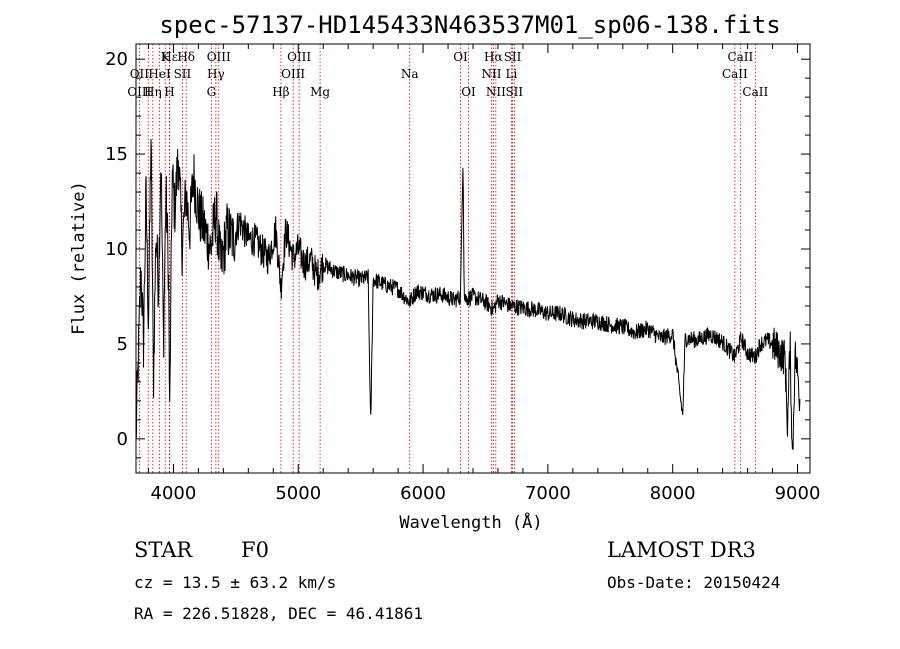  What do you see at coordinates (163, 550) in the screenshot?
I see `object-class: STAR` at bounding box center [163, 550].